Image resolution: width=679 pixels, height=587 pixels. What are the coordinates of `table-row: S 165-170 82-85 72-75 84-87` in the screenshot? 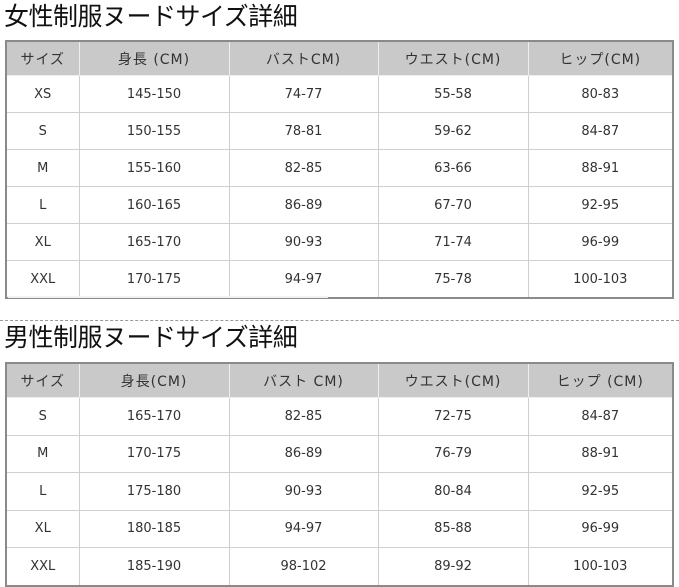 It's located at (339, 416).